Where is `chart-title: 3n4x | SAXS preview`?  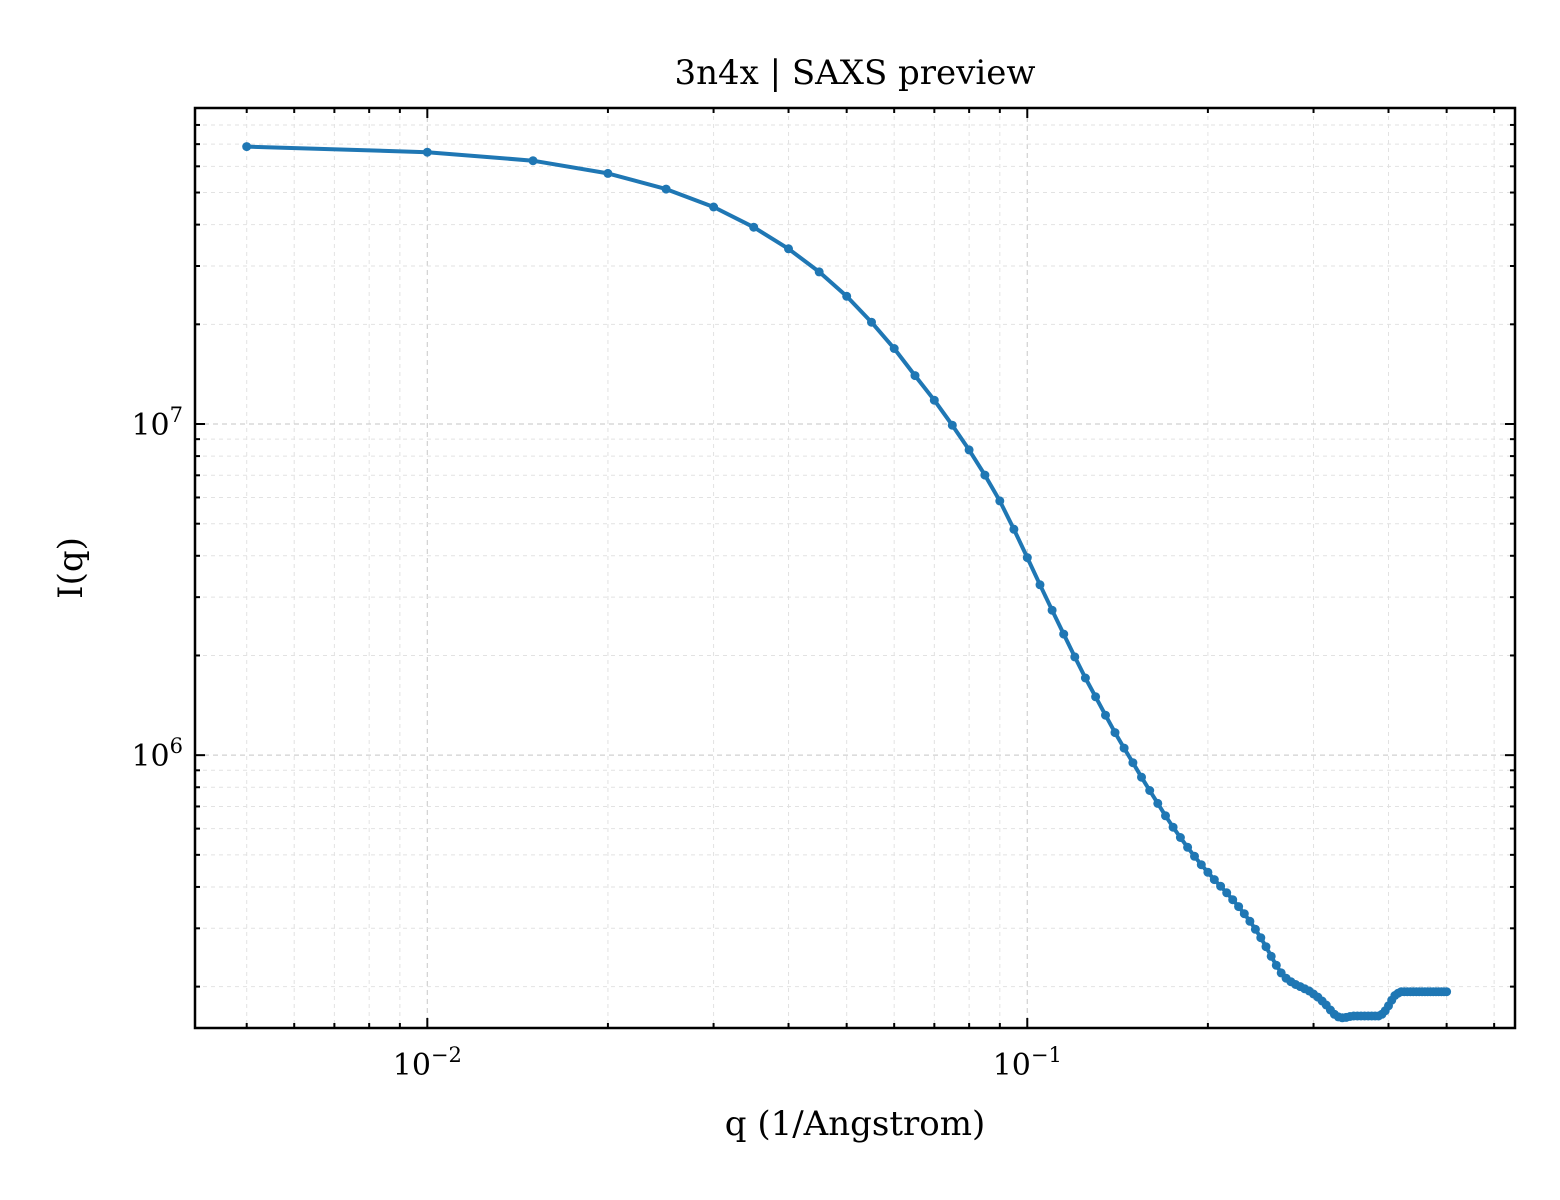
chart-title: 3n4x | SAXS preview is located at coordinates (854, 73).